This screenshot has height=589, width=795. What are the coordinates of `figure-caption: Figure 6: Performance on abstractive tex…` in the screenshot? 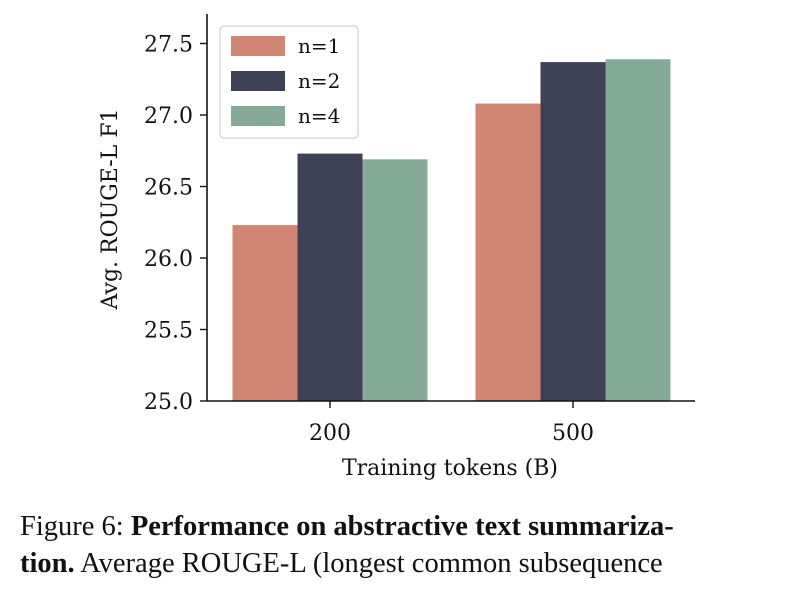 It's located at (400, 545).